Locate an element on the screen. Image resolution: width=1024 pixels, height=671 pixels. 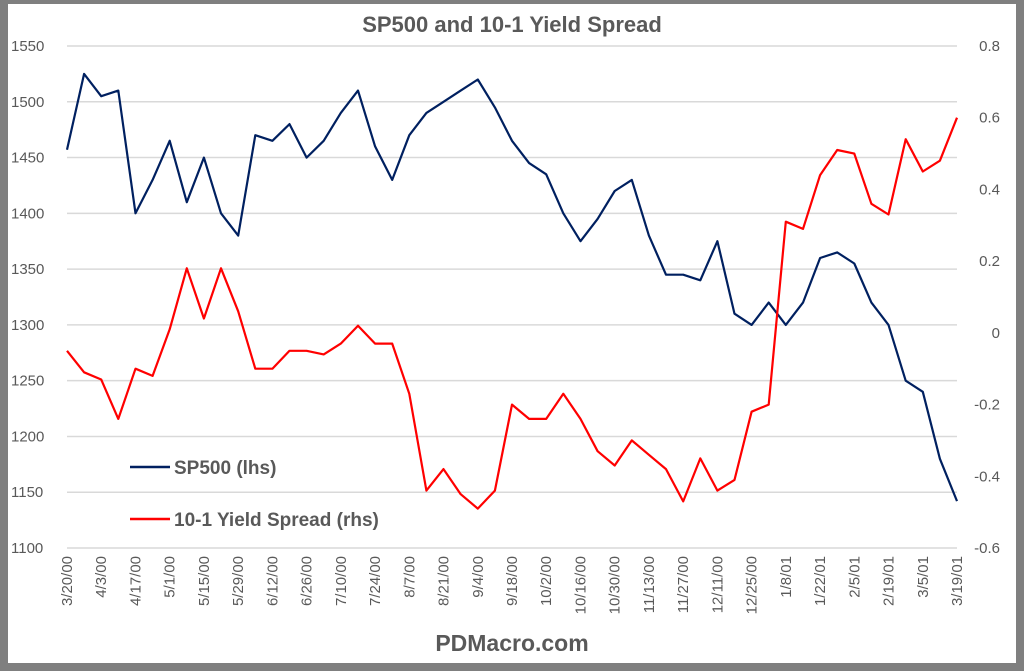
x-tick-label: 1/8/01 is located at coordinates (786, 577).